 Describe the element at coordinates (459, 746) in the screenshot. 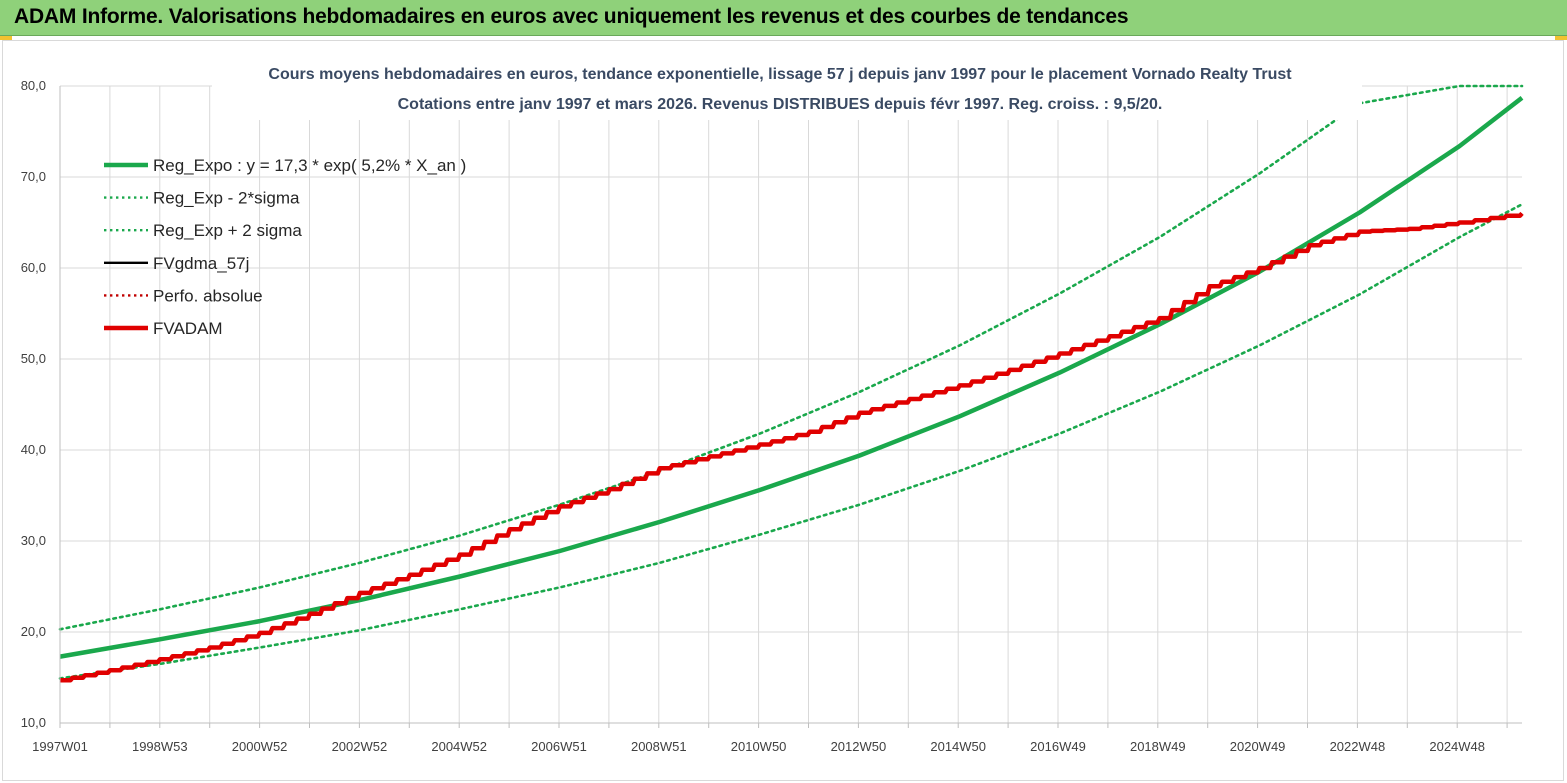

I see `x-tick-label: 2004W52` at that location.